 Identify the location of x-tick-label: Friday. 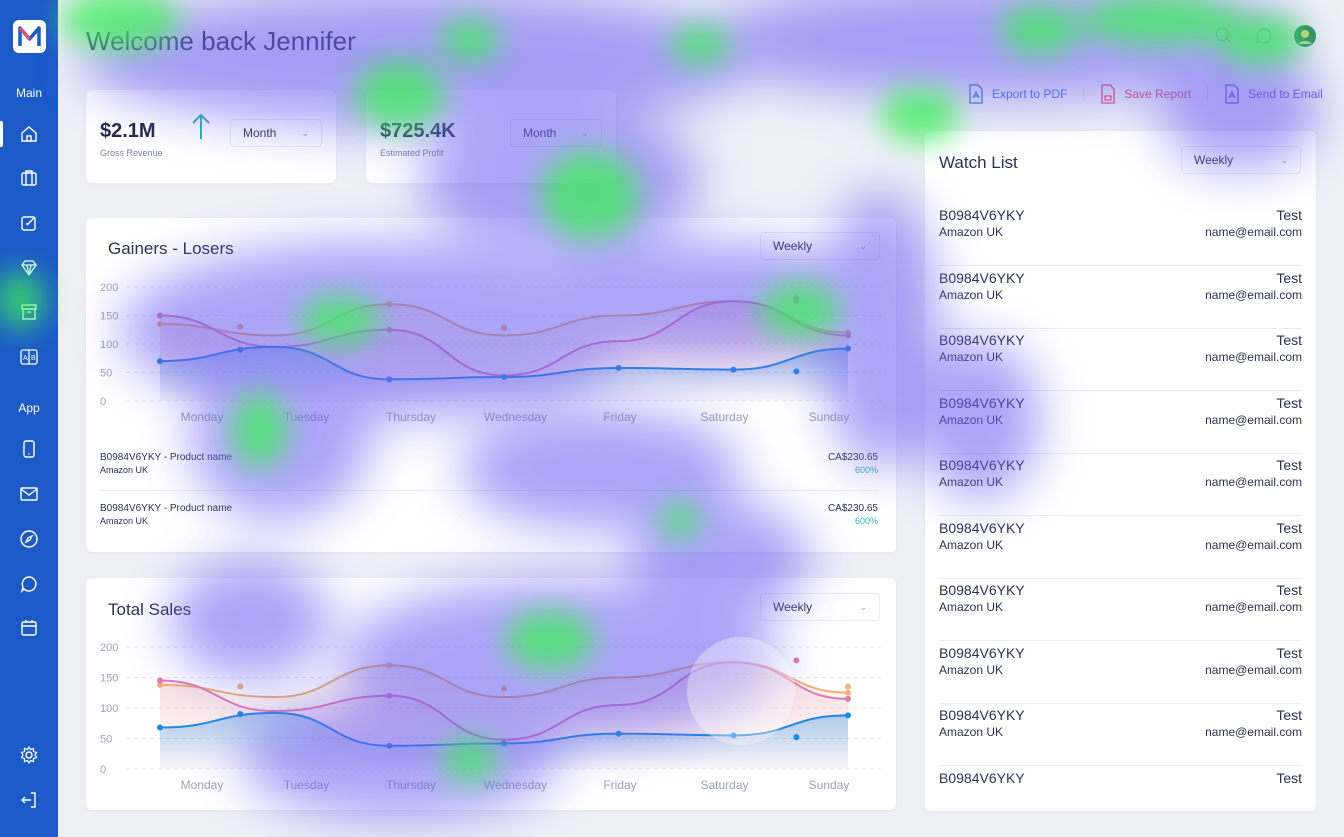
(619, 785).